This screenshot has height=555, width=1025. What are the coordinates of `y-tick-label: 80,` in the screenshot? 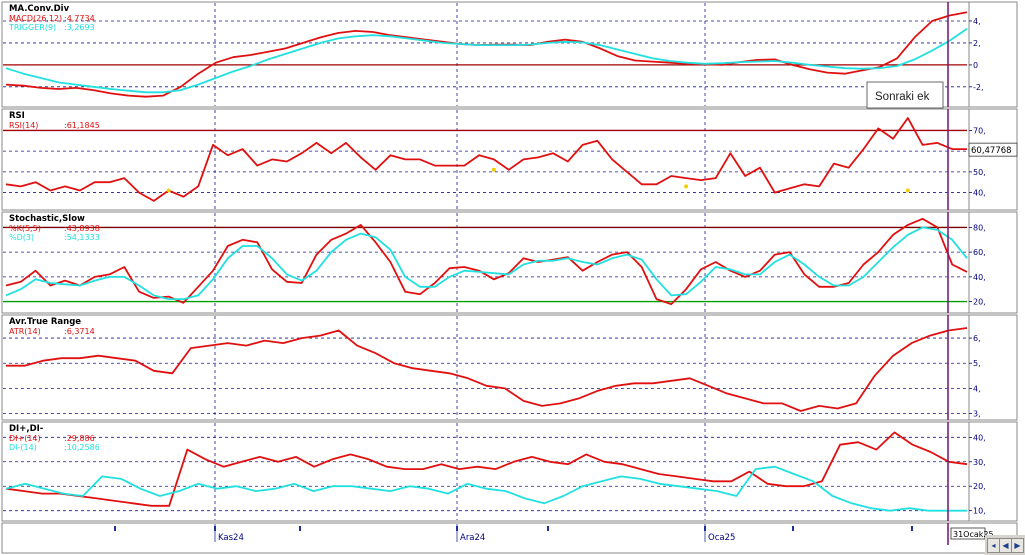 It's located at (979, 227).